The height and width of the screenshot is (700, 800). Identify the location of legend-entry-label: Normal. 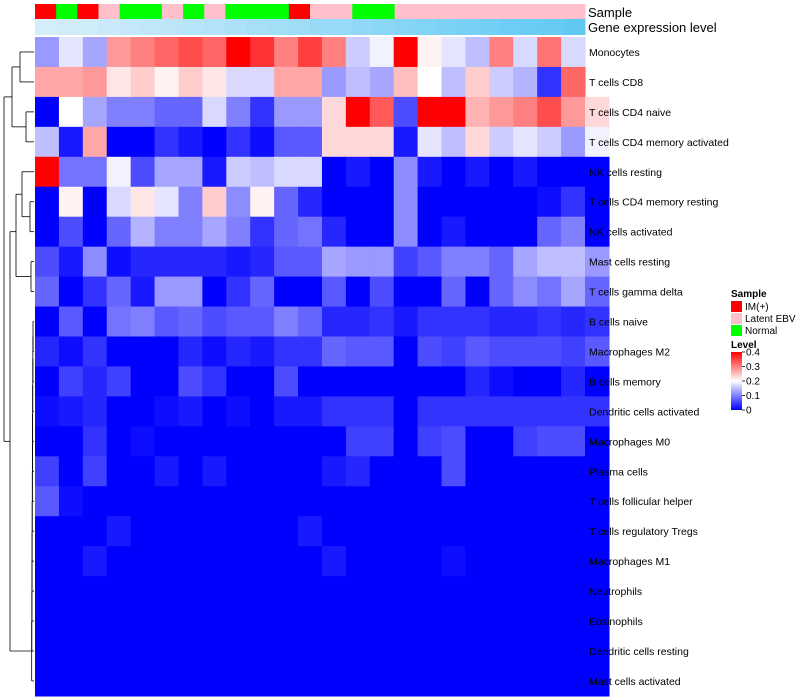
(761, 331).